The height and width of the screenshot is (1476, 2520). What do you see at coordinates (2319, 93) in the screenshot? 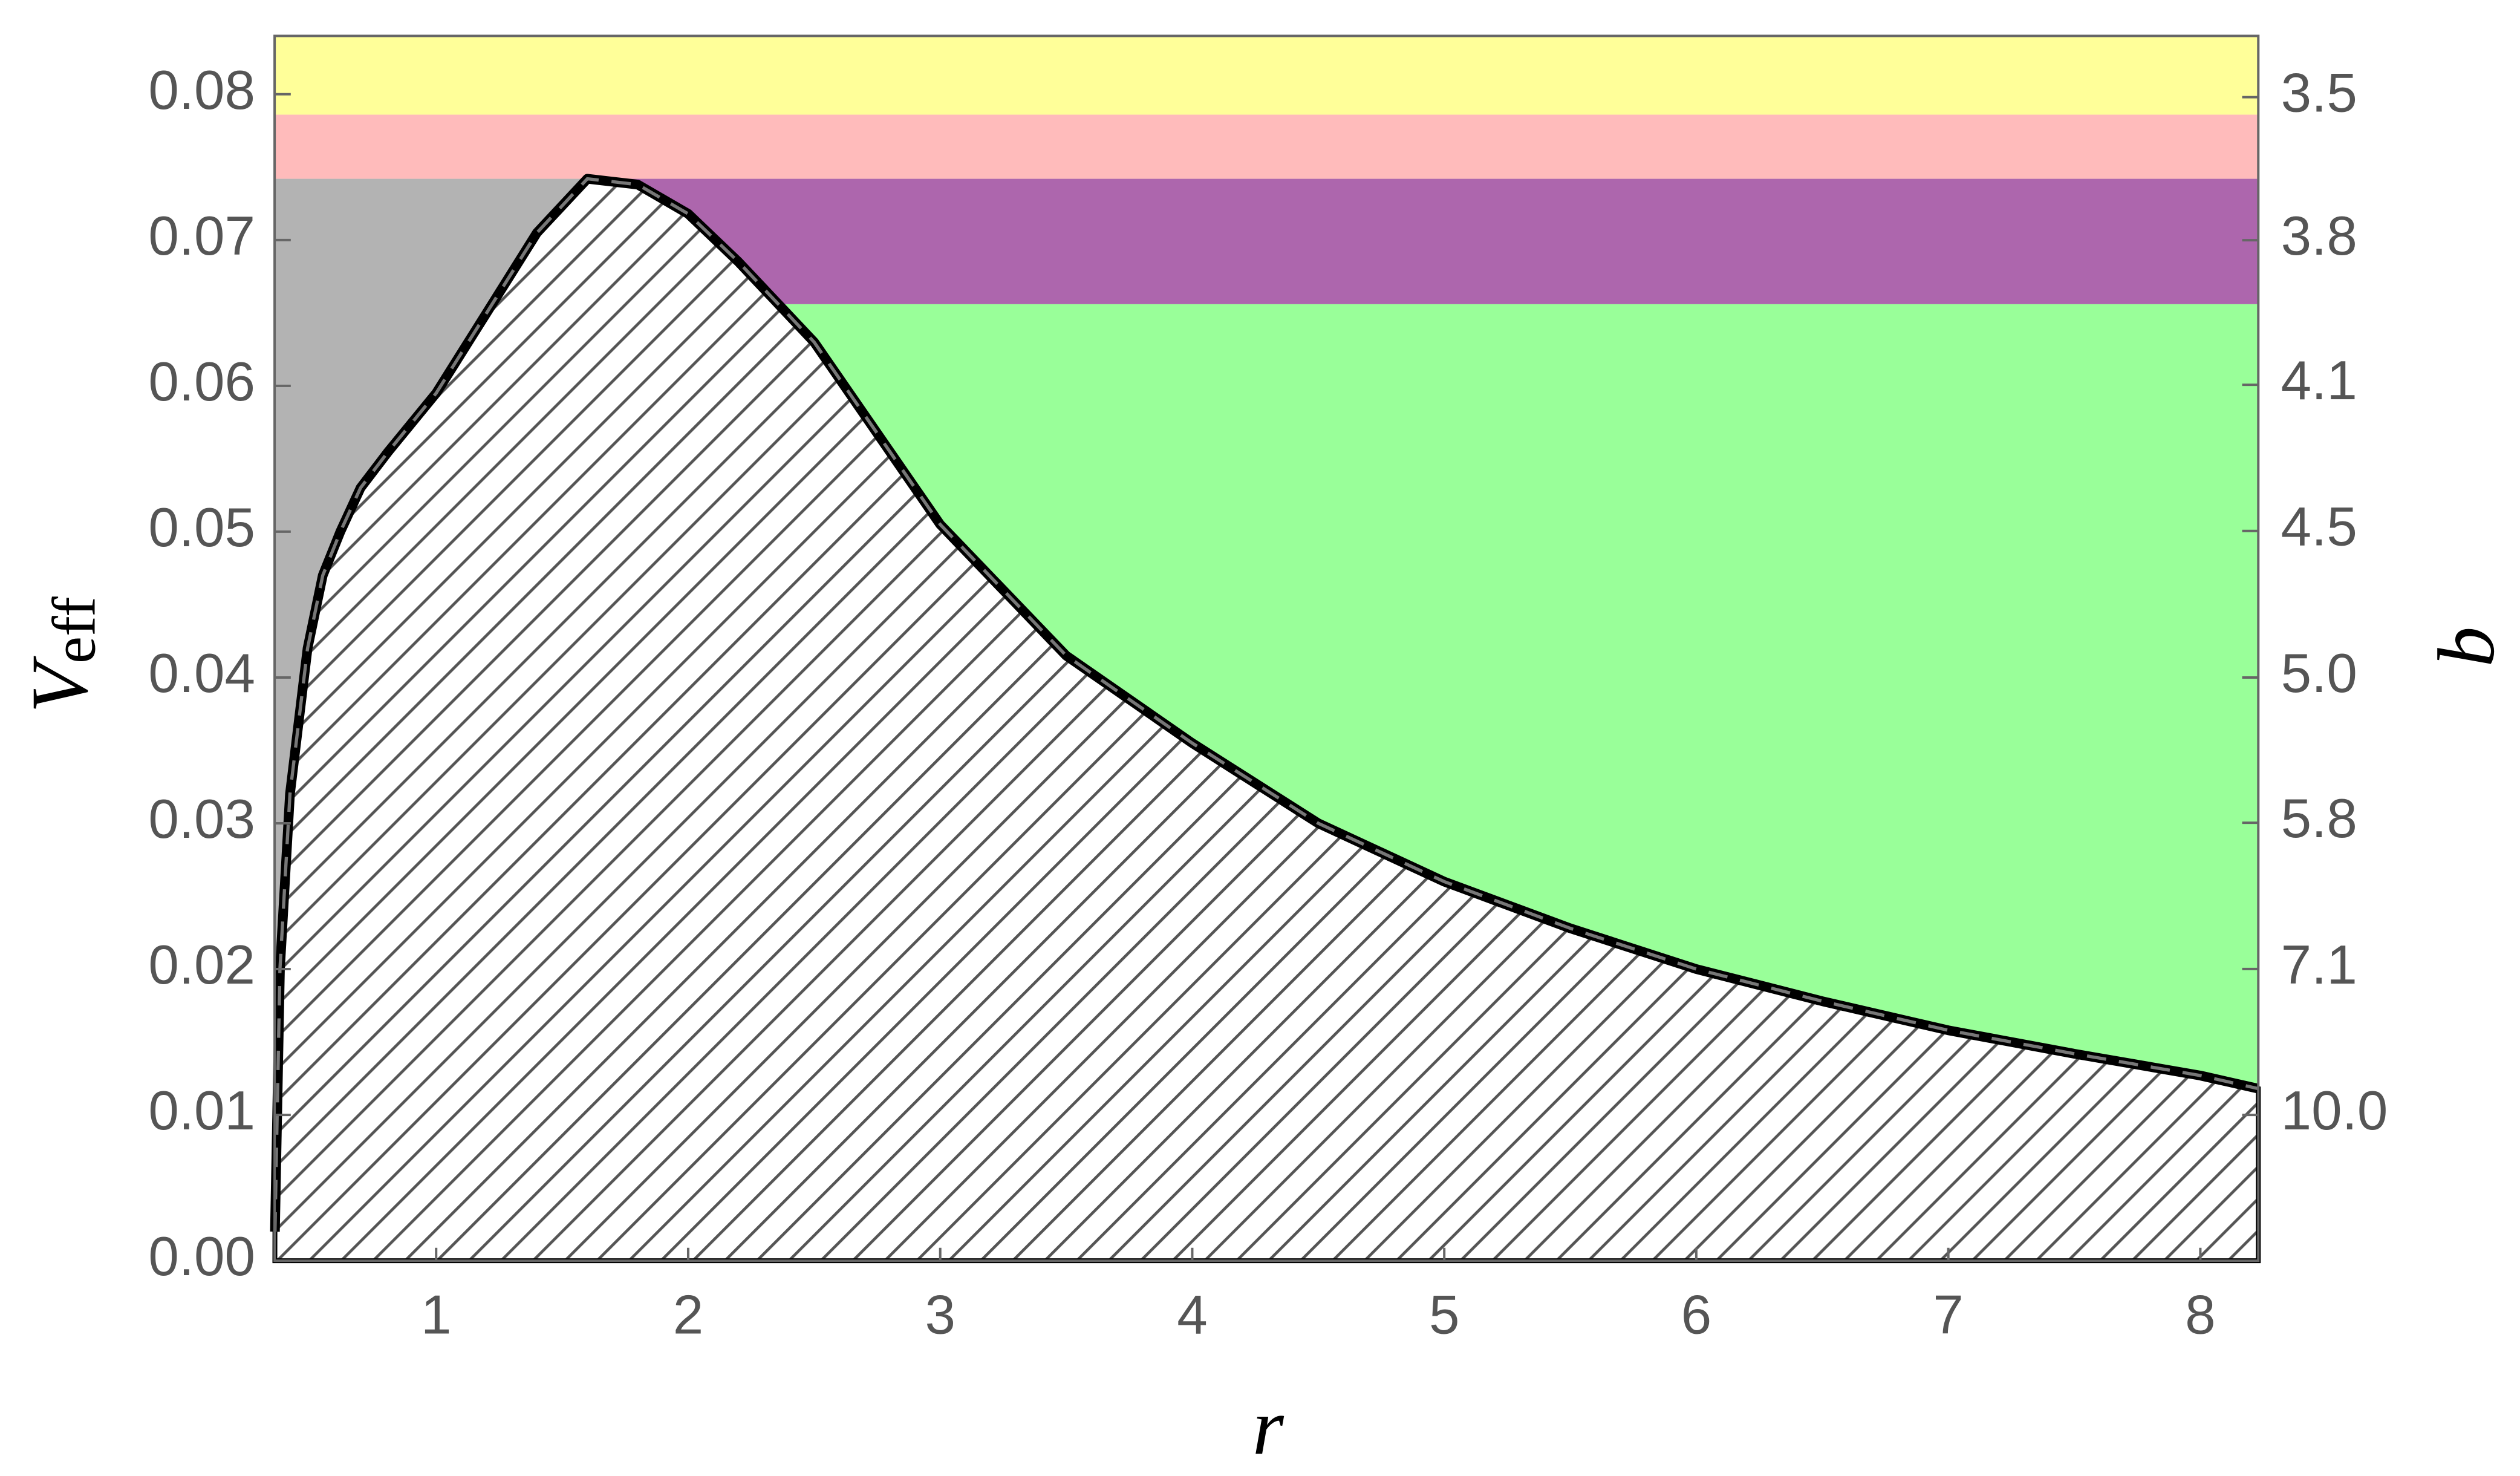
I see `y2-tick-label: 3.5` at bounding box center [2319, 93].